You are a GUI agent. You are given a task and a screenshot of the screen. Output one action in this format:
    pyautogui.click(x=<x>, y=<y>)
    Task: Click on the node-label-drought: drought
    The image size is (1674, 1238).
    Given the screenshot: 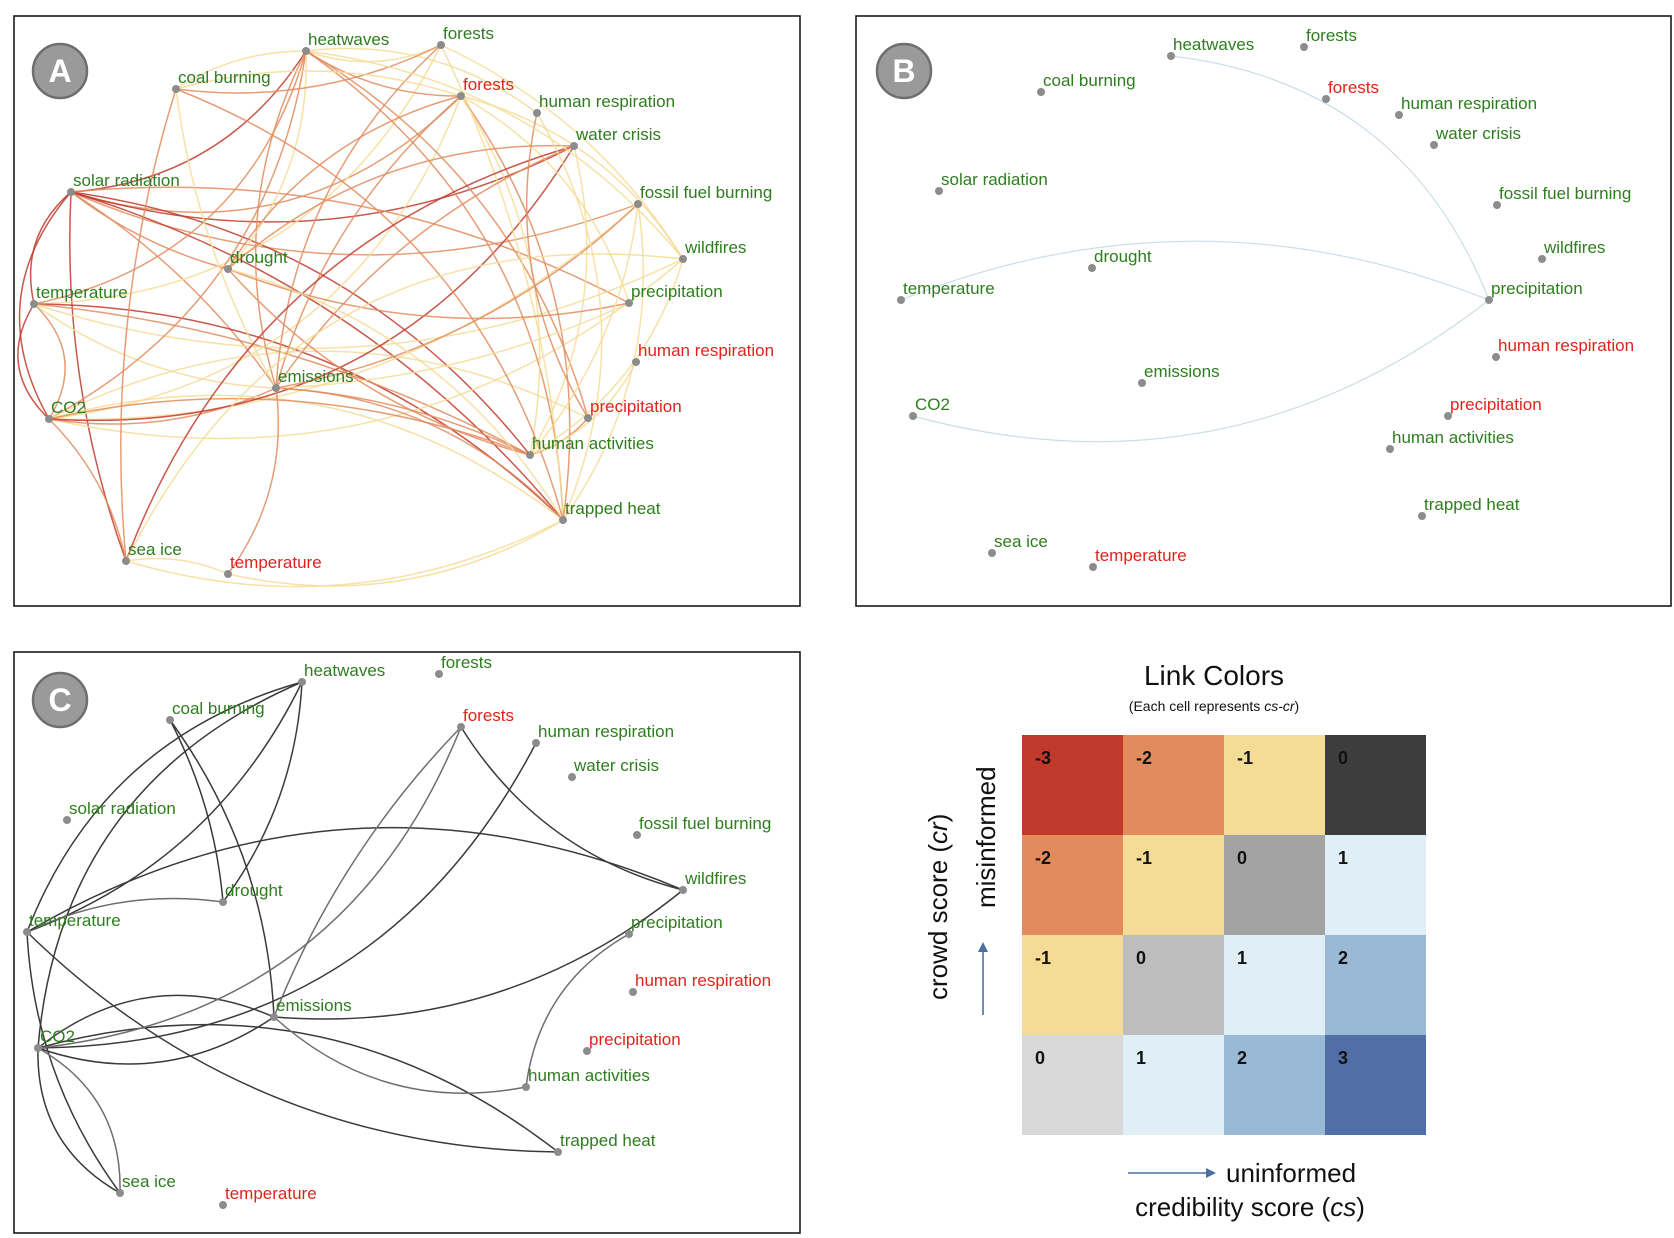 What is the action you would take?
    pyautogui.click(x=259, y=257)
    